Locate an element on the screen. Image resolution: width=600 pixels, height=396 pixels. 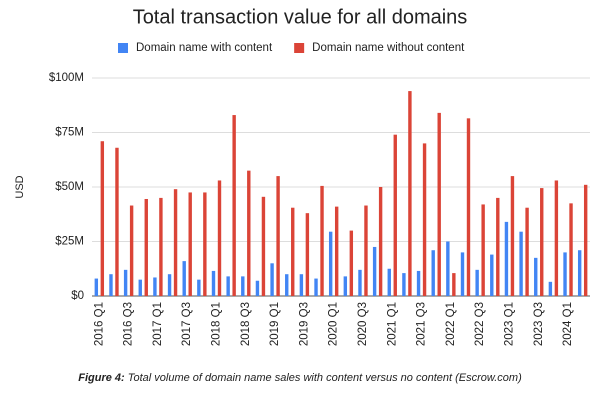
x-tick-label: 2024 Q1 is located at coordinates (568, 324).